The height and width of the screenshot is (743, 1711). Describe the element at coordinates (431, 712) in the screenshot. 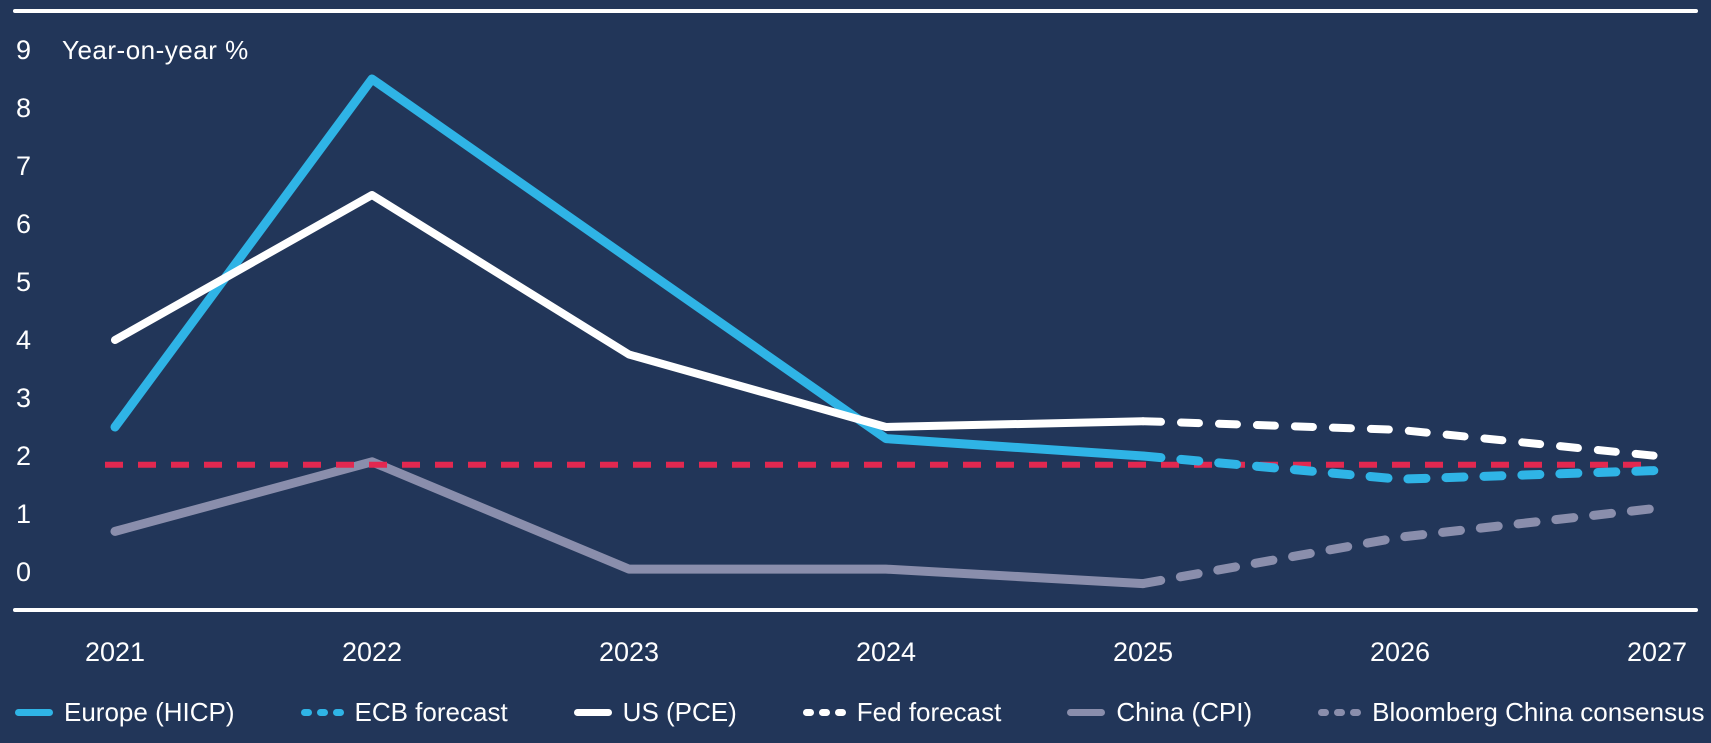

I see `legend-label: ECB forecast` at that location.